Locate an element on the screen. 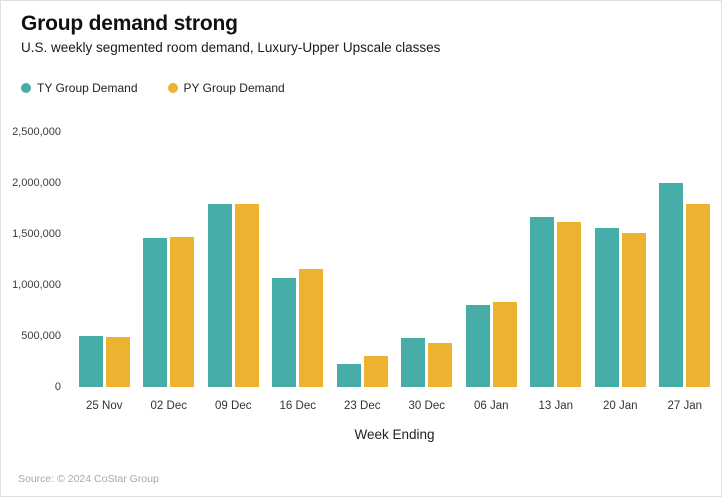 This screenshot has width=722, height=497. legend-item-ty: TY Group Demand is located at coordinates (79, 88).